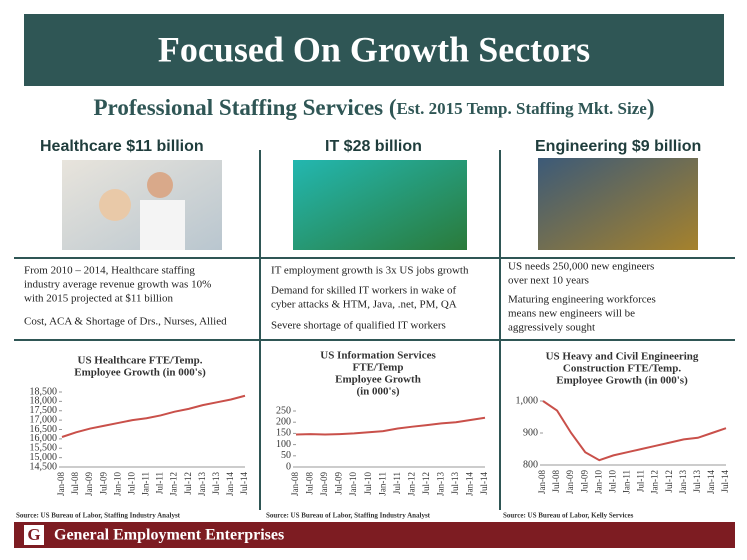  What do you see at coordinates (374, 535) in the screenshot?
I see `footer-bar` at bounding box center [374, 535].